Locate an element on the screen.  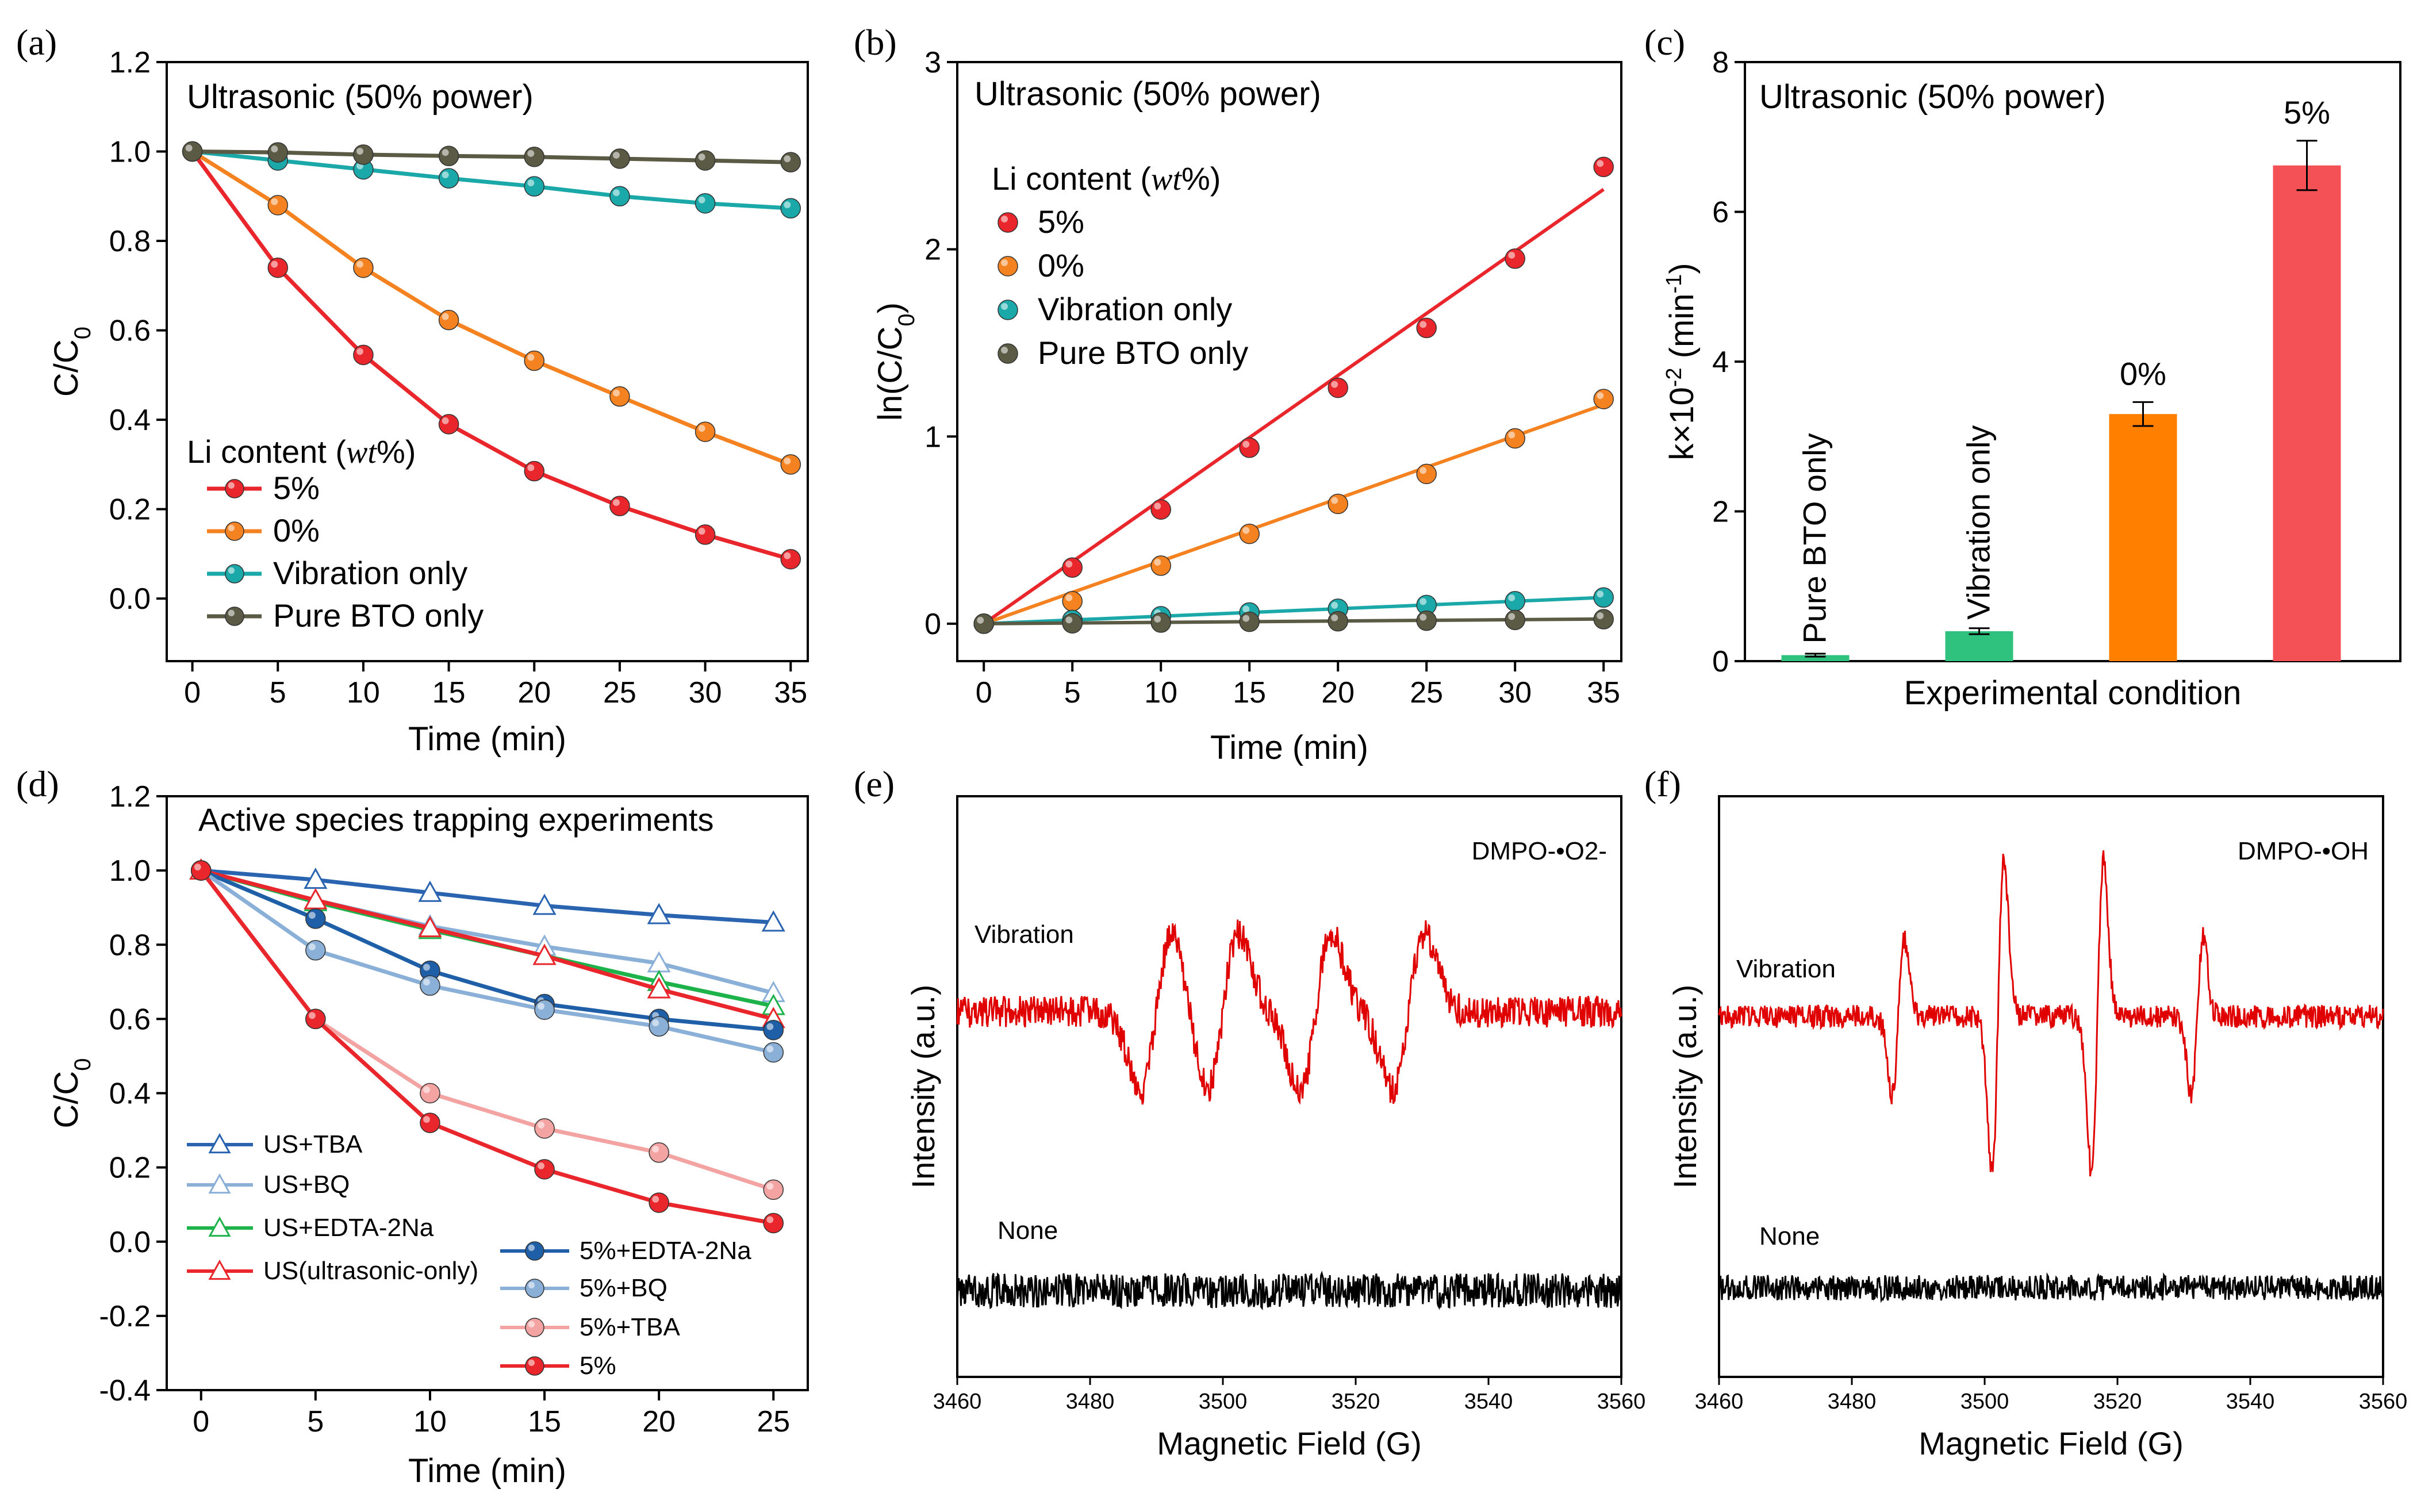
panel-b-ytick-label: 0 is located at coordinates (932, 624).